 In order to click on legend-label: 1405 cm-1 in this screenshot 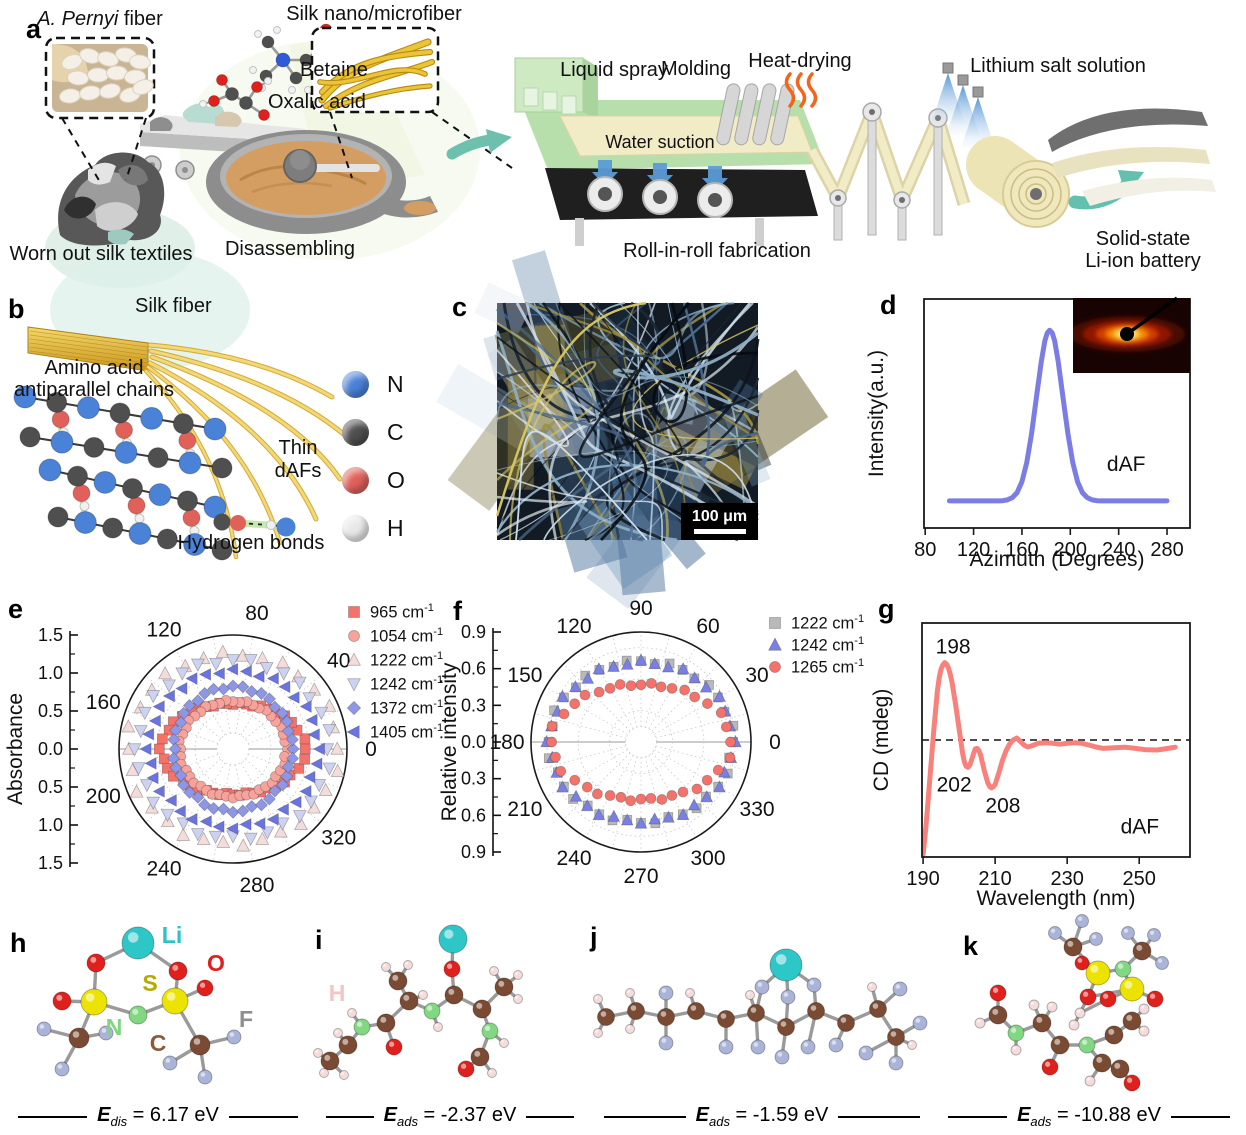, I will do `click(407, 731)`.